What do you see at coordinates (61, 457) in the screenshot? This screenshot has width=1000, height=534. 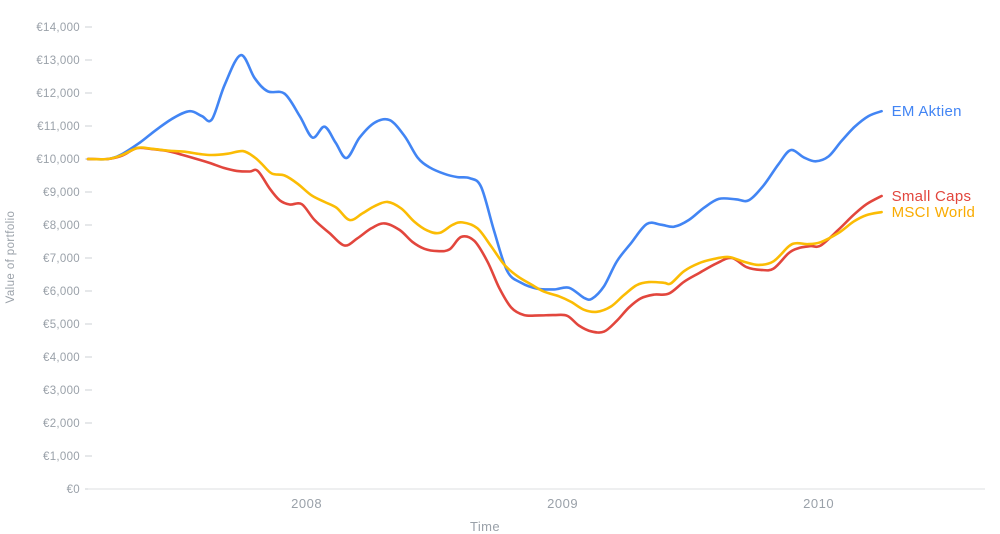 I see `y-tick-label: €1,000` at bounding box center [61, 457].